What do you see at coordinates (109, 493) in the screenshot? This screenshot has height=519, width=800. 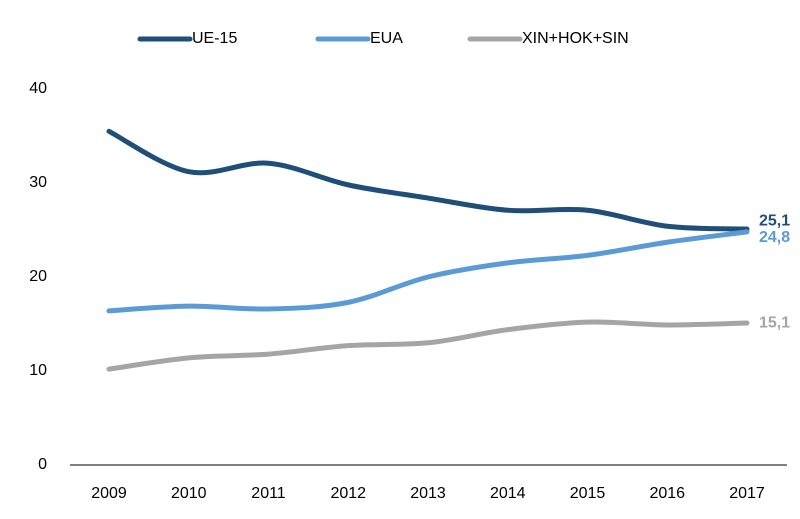 I see `x-tick-label: 2009` at bounding box center [109, 493].